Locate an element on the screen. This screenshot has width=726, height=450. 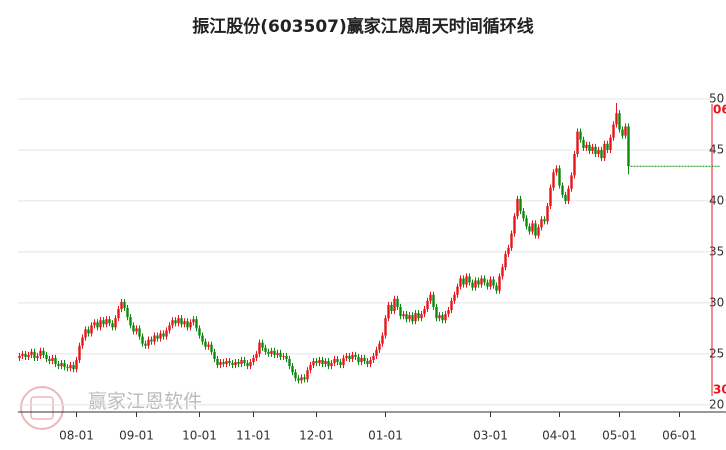
x-tick-label: 04-01 is located at coordinates (559, 436).